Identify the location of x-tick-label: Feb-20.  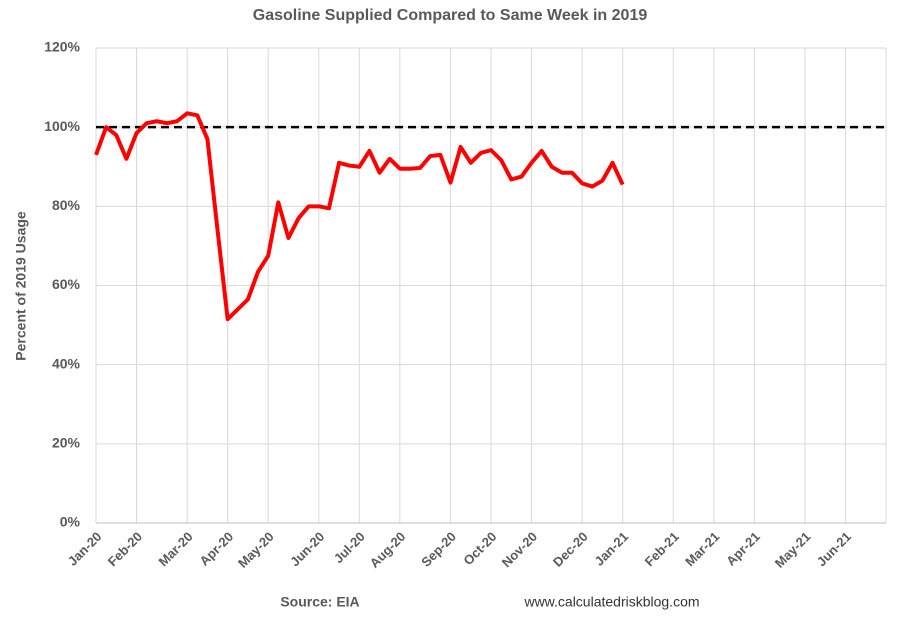
(125, 549).